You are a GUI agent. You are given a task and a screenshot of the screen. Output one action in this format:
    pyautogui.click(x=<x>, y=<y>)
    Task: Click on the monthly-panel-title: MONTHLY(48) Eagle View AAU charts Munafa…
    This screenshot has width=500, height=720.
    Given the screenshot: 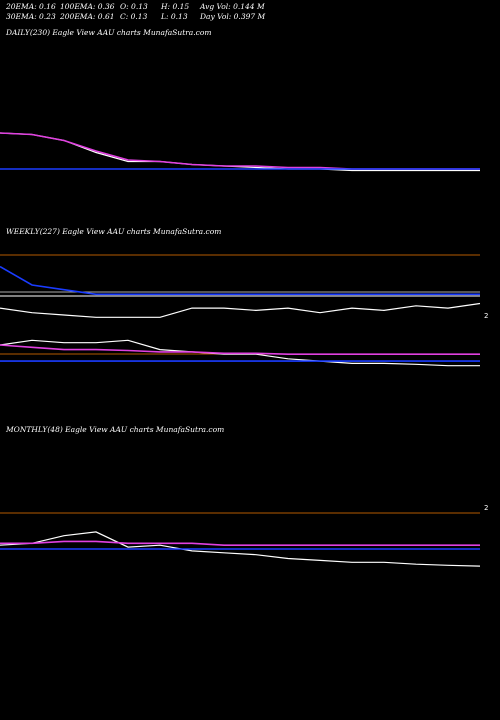 What is the action you would take?
    pyautogui.click(x=115, y=429)
    